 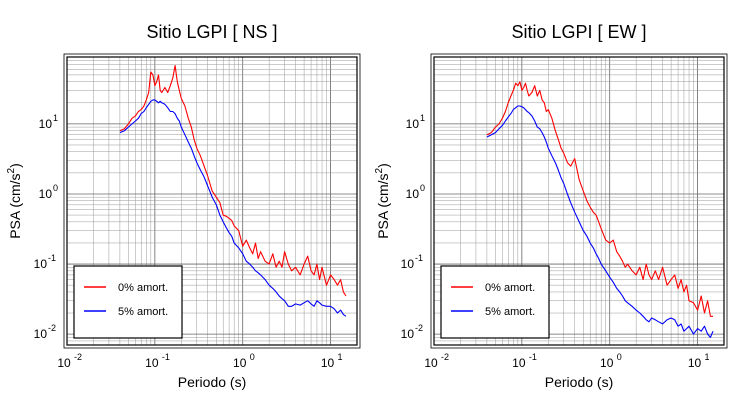 What do you see at coordinates (578, 32) in the screenshot?
I see `chart-title: Sitio LGPI [ EW ]` at bounding box center [578, 32].